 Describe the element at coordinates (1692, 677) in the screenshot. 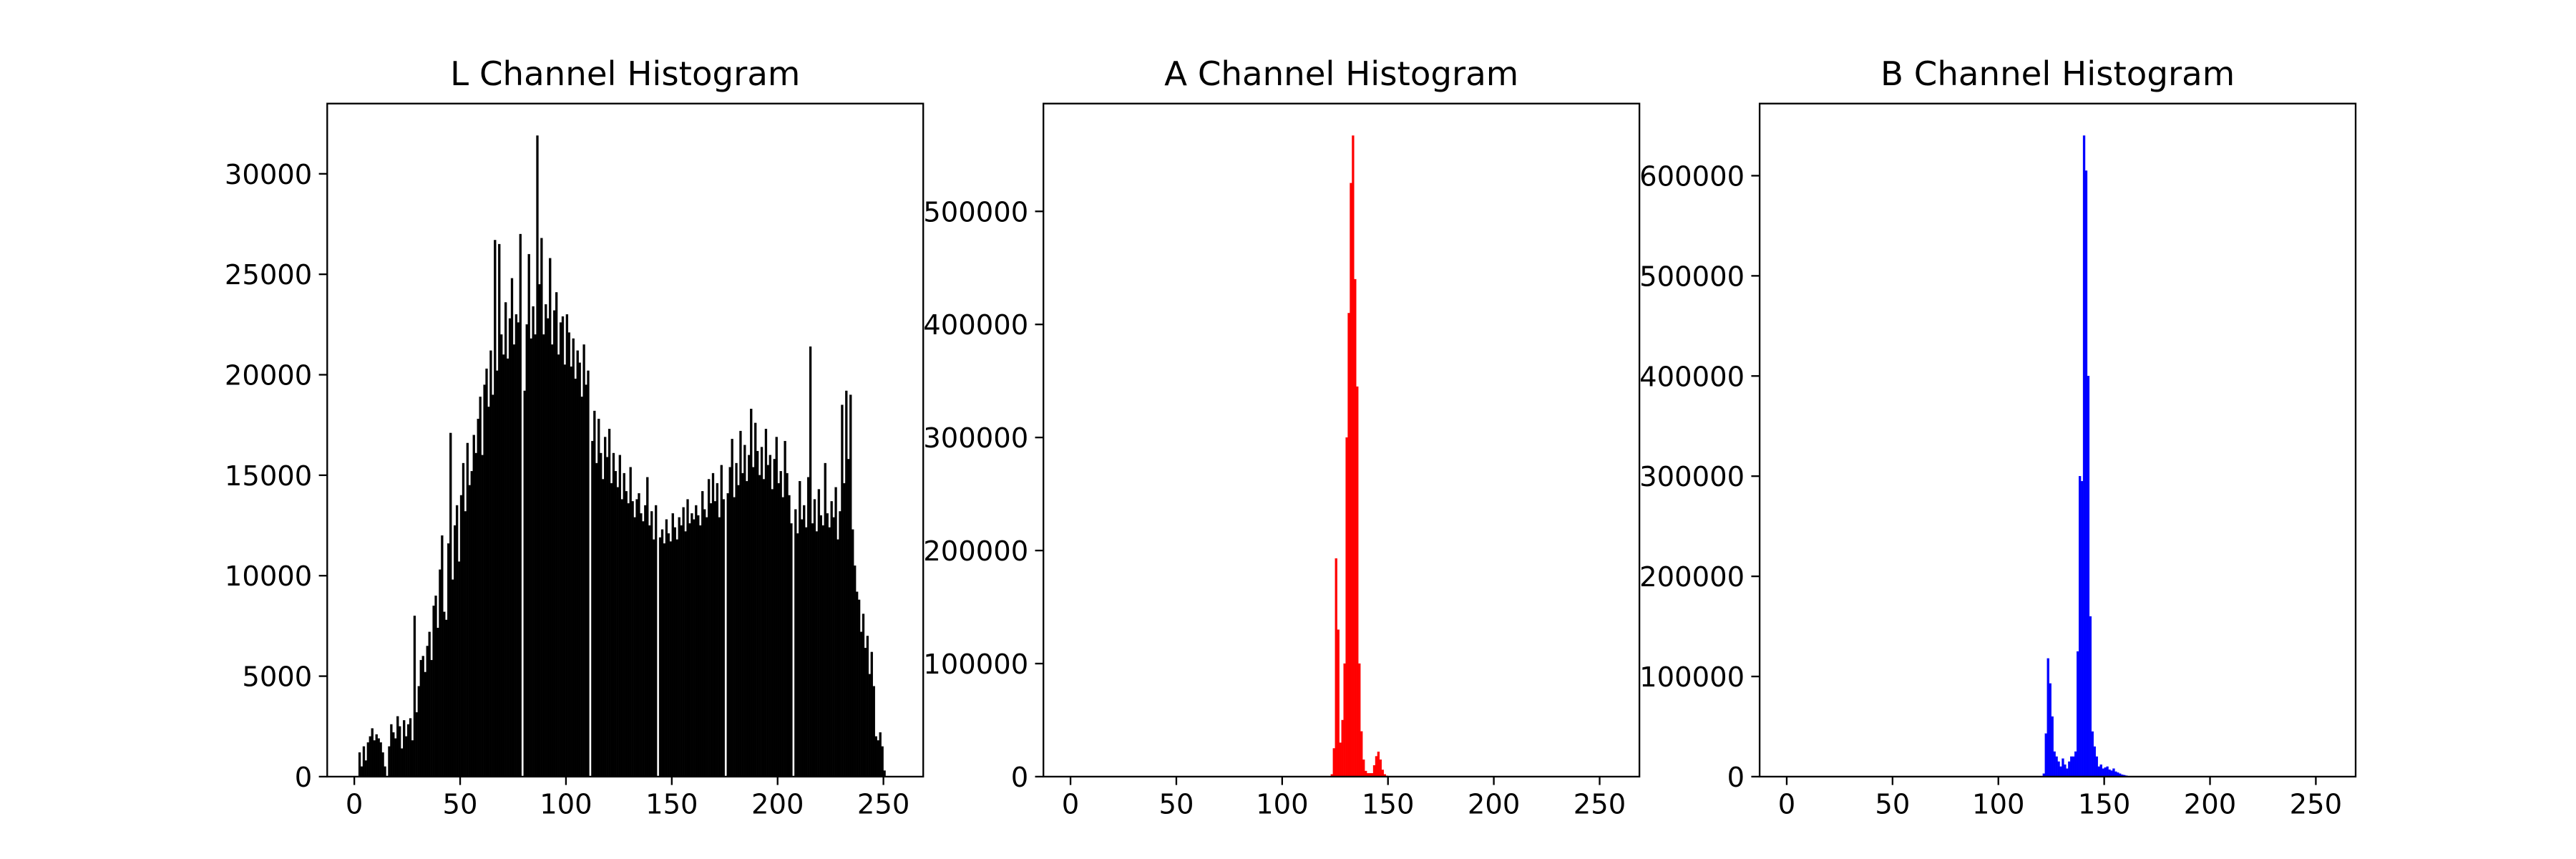

I see `y-tick-label: 100000` at that location.